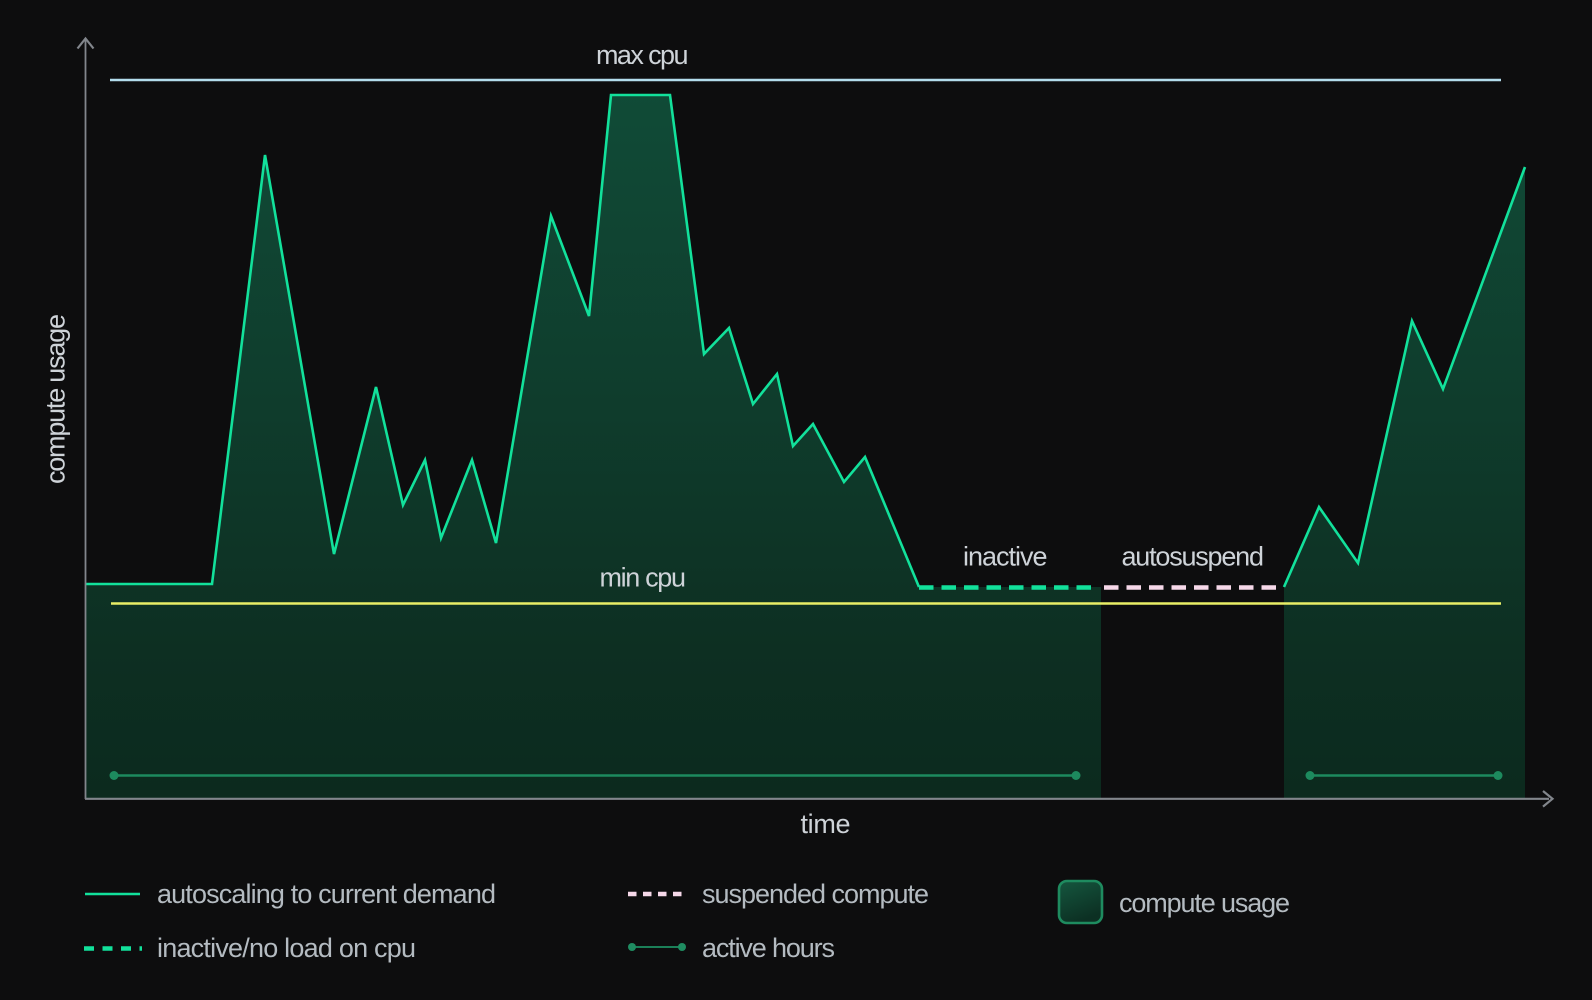 Image resolution: width=1592 pixels, height=1000 pixels. What do you see at coordinates (643, 578) in the screenshot?
I see `svg-text: min cpu` at bounding box center [643, 578].